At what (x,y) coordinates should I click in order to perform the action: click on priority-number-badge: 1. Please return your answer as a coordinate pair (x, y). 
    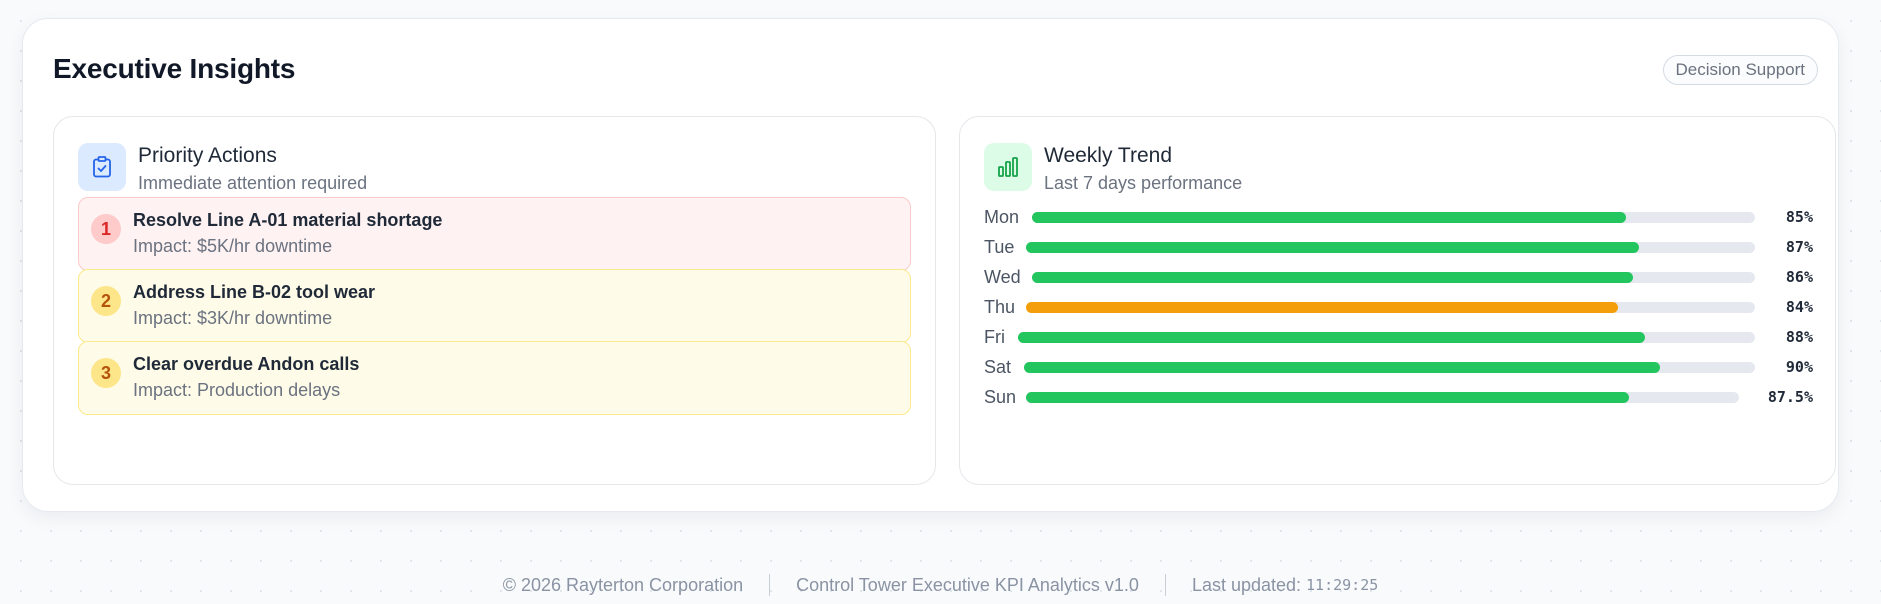
    Looking at the image, I should click on (106, 229).